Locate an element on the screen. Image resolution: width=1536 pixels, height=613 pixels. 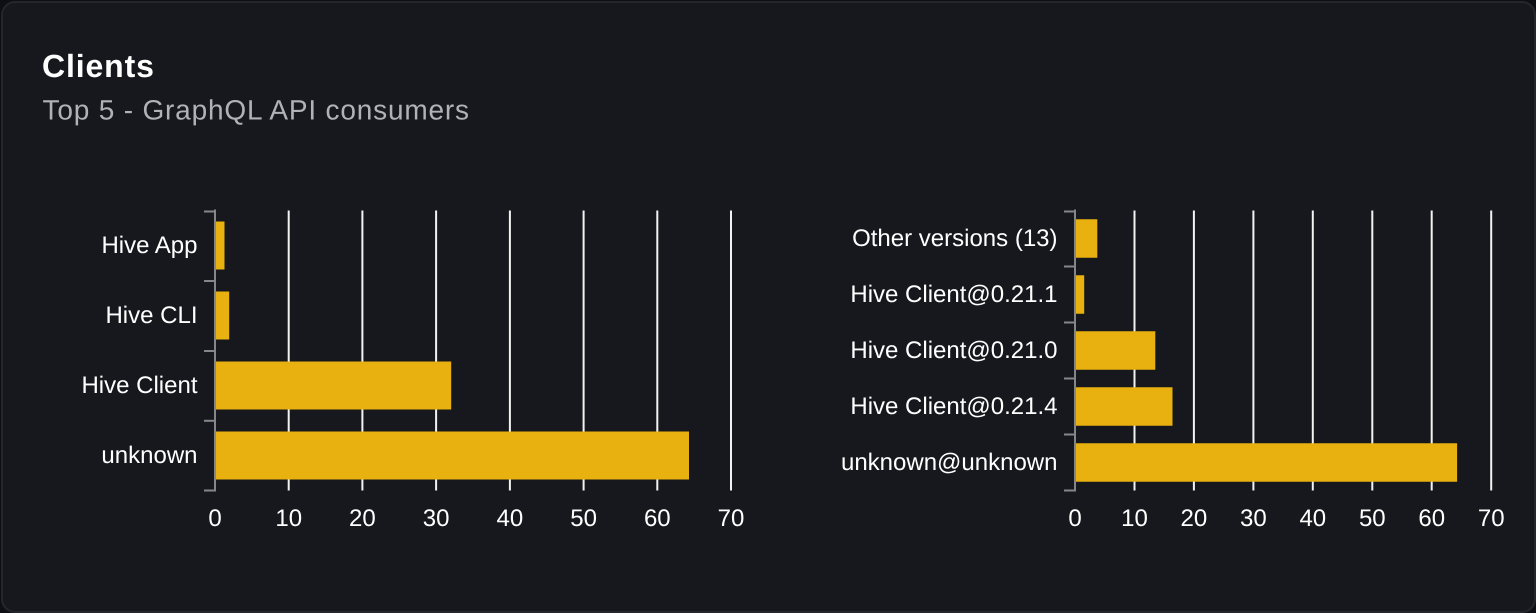
svg-text: Clients is located at coordinates (98, 66).